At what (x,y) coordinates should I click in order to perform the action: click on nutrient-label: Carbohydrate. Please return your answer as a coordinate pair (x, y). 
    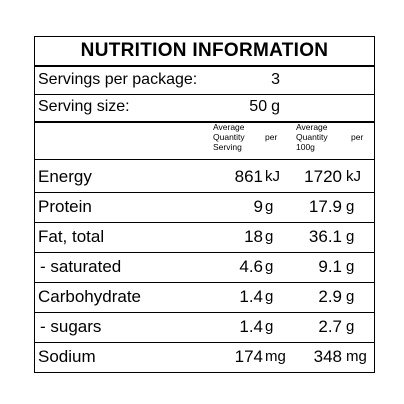
    Looking at the image, I should click on (90, 296).